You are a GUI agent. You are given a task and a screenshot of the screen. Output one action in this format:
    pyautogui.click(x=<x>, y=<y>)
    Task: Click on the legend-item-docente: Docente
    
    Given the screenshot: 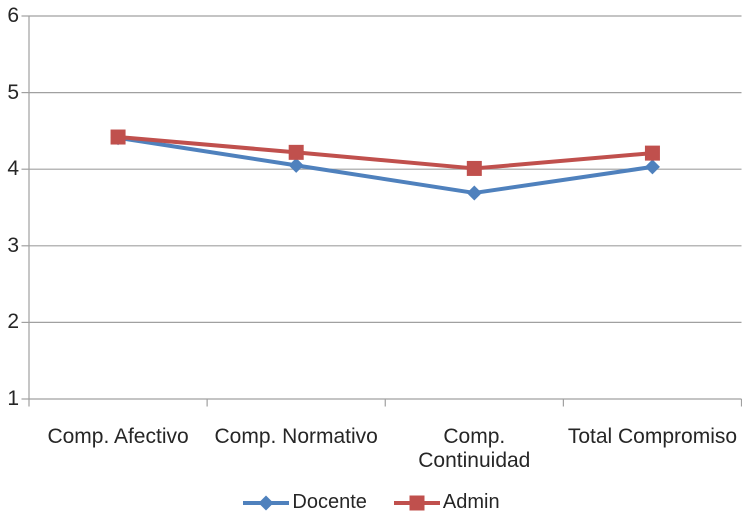 What is the action you would take?
    pyautogui.click(x=304, y=502)
    